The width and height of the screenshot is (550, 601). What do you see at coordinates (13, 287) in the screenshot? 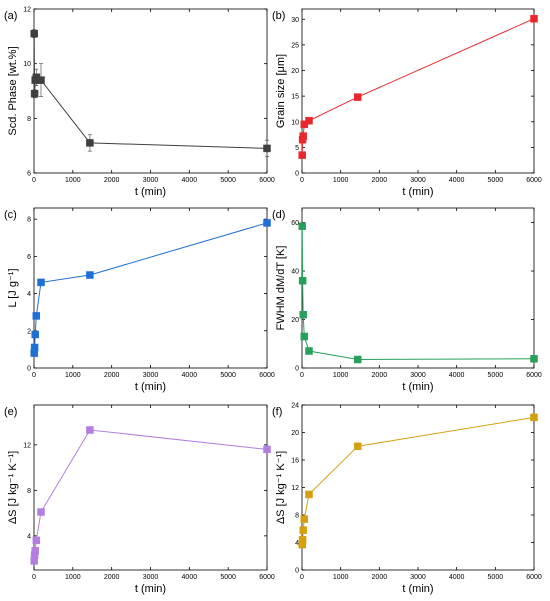
I see `y-axis-label: L [J g⁻¹]` at bounding box center [13, 287].